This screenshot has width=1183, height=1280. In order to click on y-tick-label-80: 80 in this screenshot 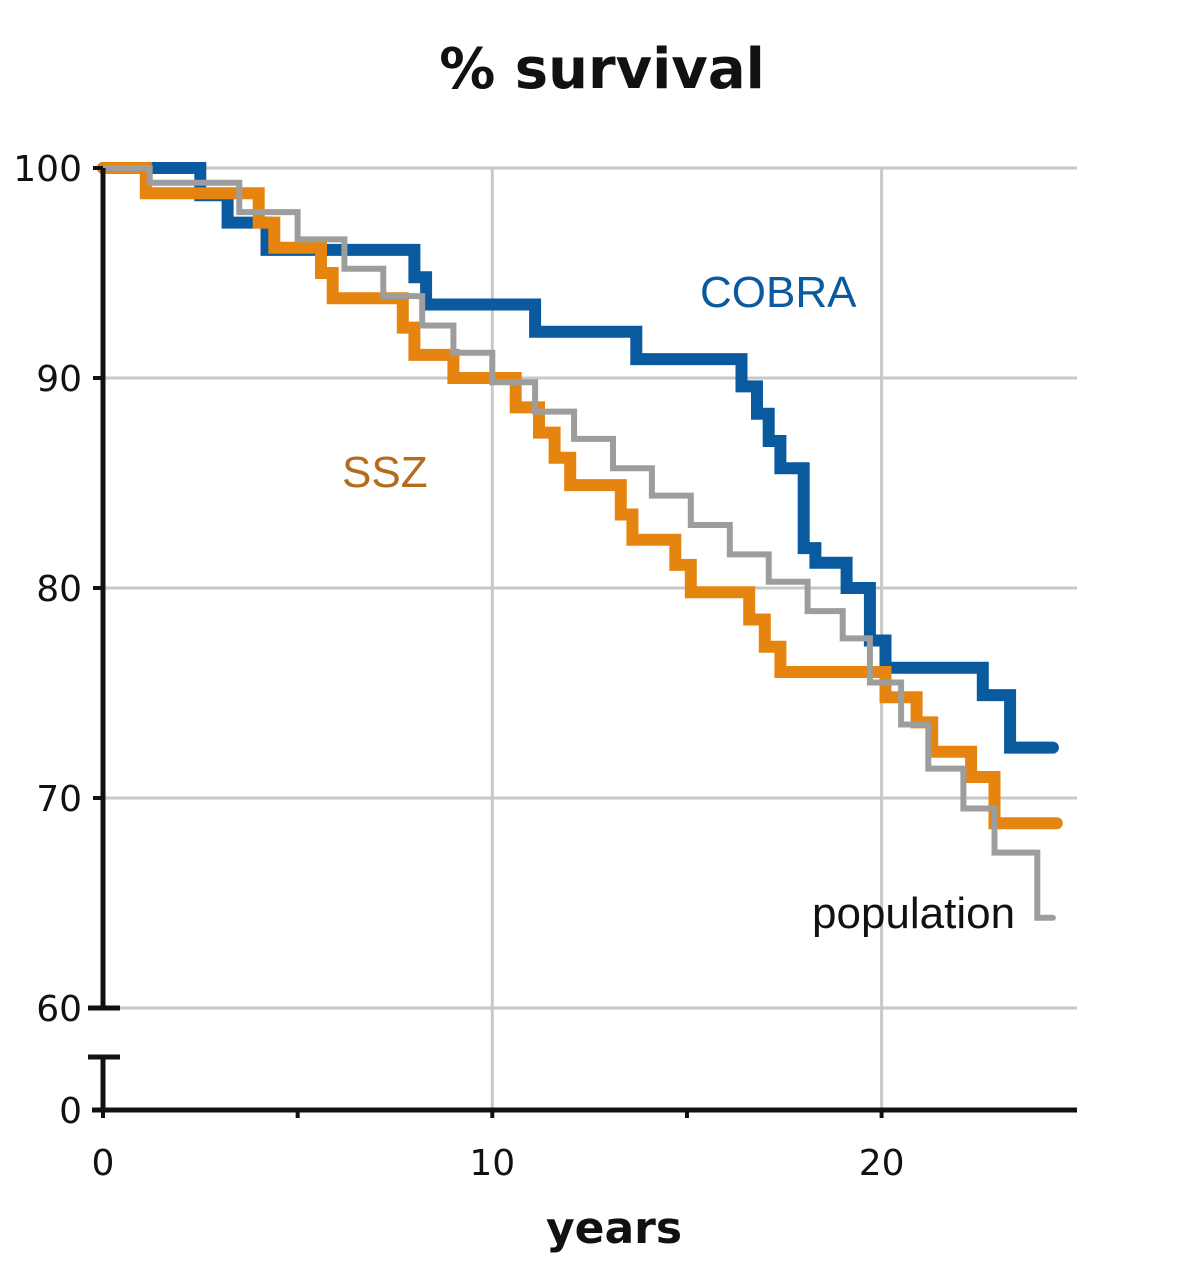, I will do `click(59, 589)`.